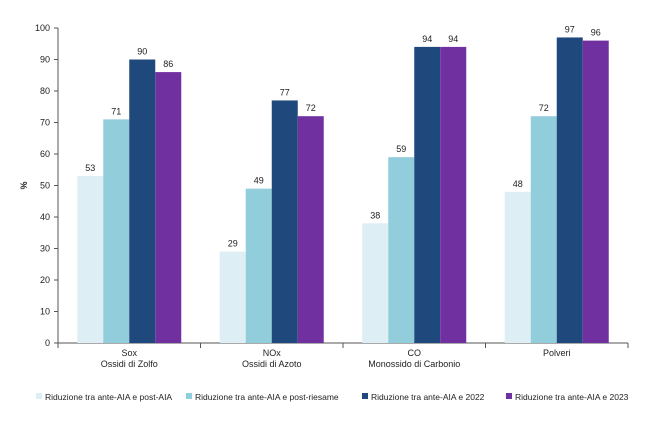  Describe the element at coordinates (401, 149) in the screenshot. I see `data-label: 59` at that location.